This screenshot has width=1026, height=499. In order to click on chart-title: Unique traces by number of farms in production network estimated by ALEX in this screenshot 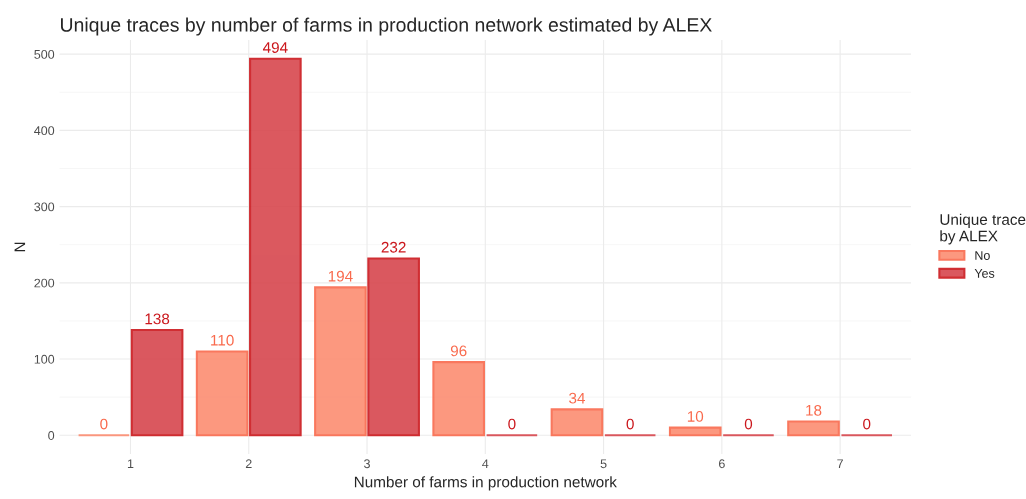, I will do `click(386, 26)`.